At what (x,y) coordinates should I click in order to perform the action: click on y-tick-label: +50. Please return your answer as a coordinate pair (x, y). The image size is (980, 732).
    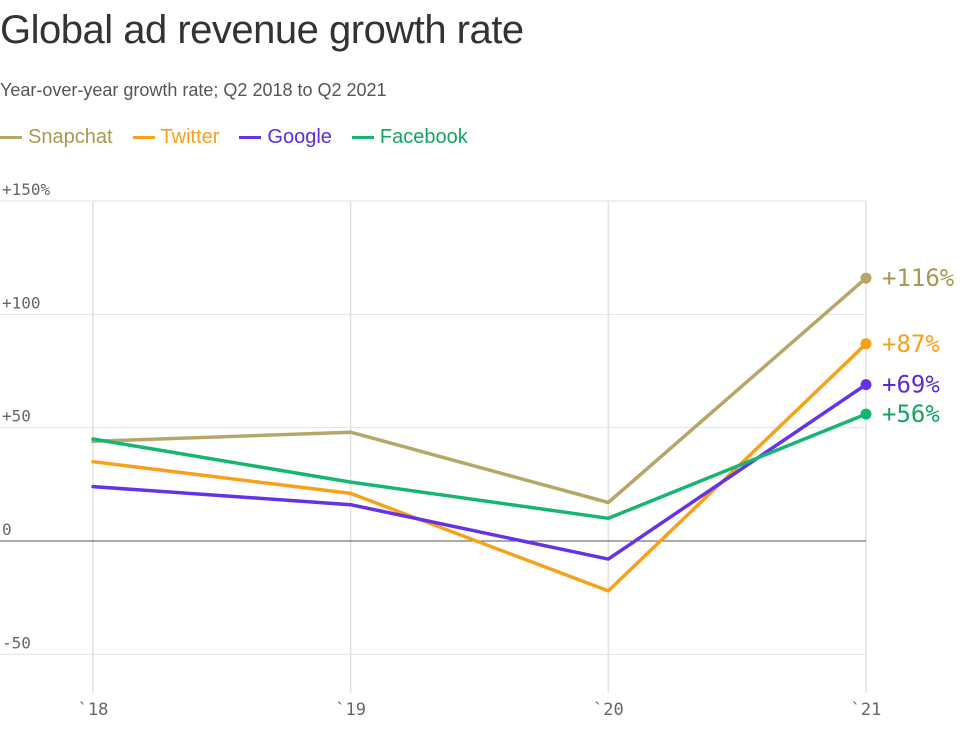
    Looking at the image, I should click on (16, 416).